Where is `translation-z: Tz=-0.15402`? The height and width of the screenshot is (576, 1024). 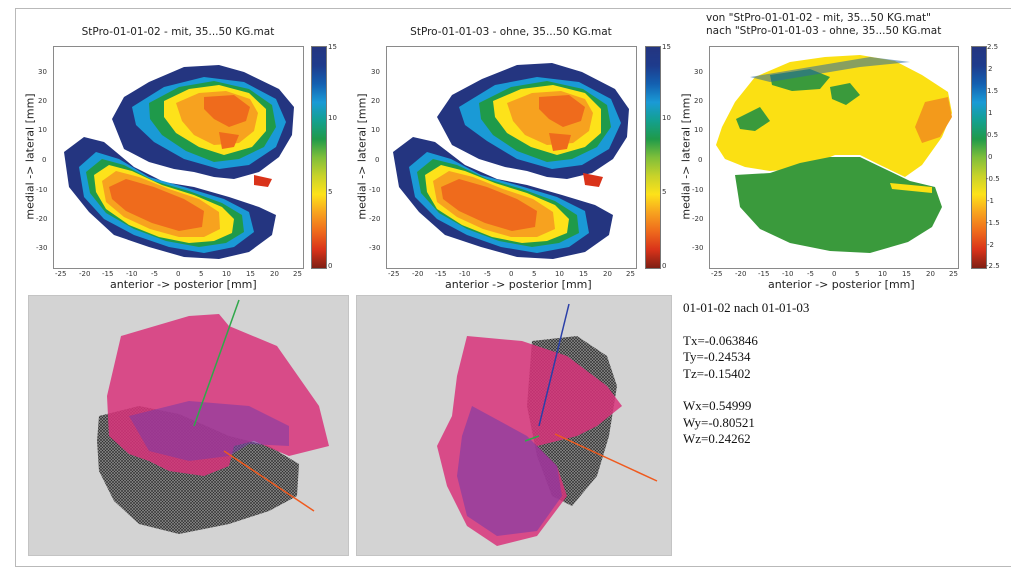
translation-z: Tz=-0.15402 is located at coordinates (717, 373).